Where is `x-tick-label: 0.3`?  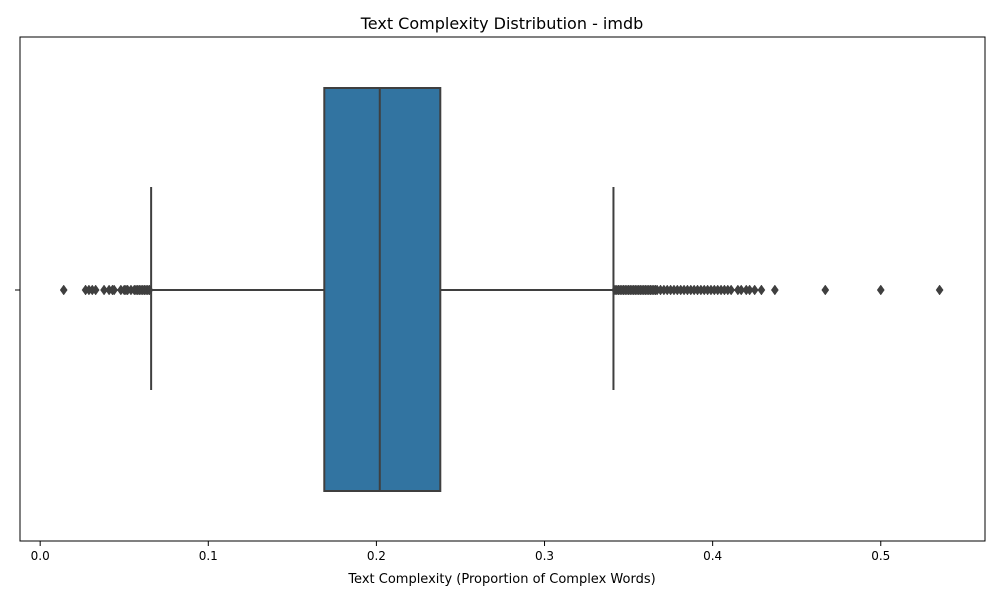
x-tick-label: 0.3 is located at coordinates (544, 556).